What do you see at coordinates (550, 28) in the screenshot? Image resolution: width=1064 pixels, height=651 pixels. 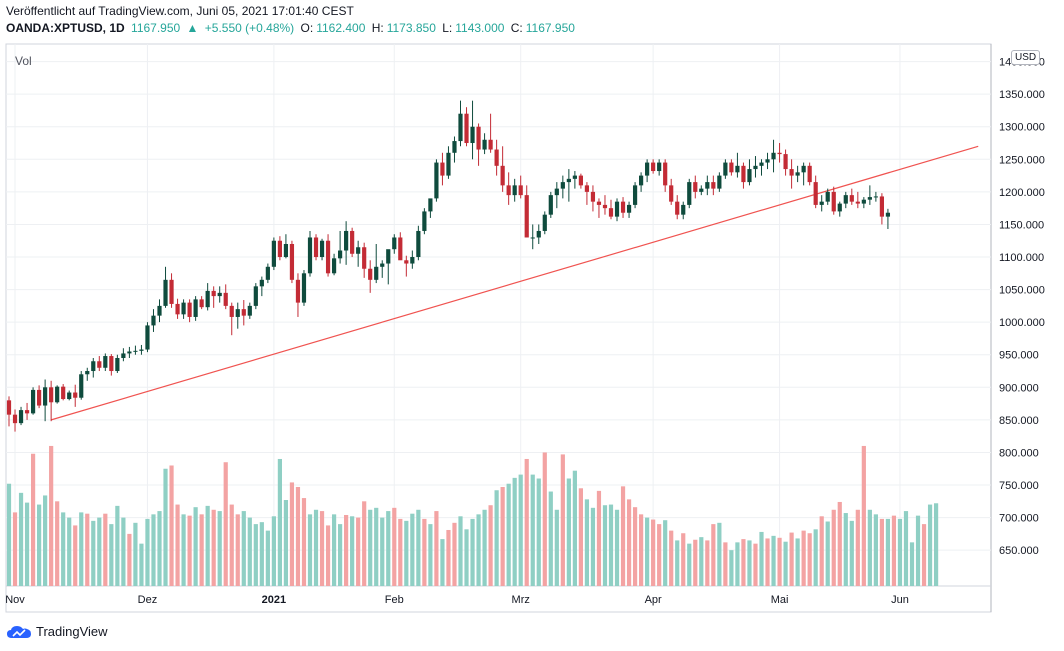 I see `close-value: 1167.950` at bounding box center [550, 28].